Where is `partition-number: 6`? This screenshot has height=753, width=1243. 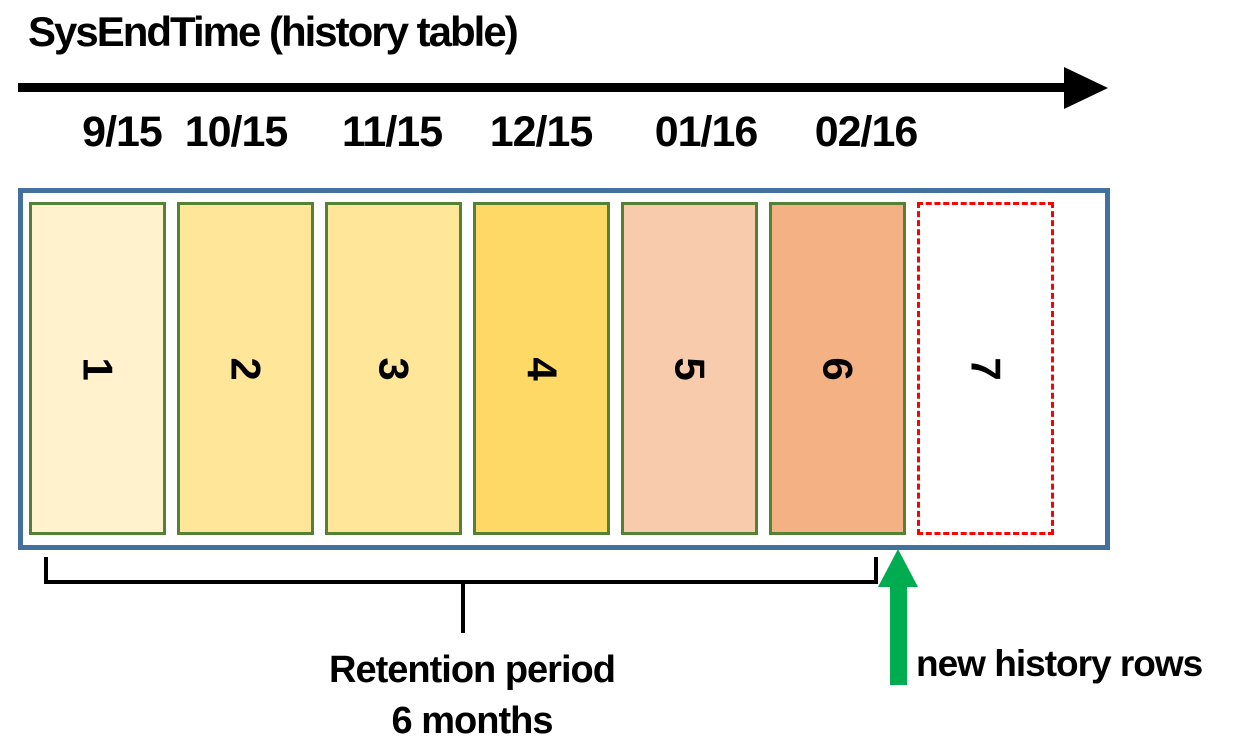 partition-number: 6 is located at coordinates (838, 368).